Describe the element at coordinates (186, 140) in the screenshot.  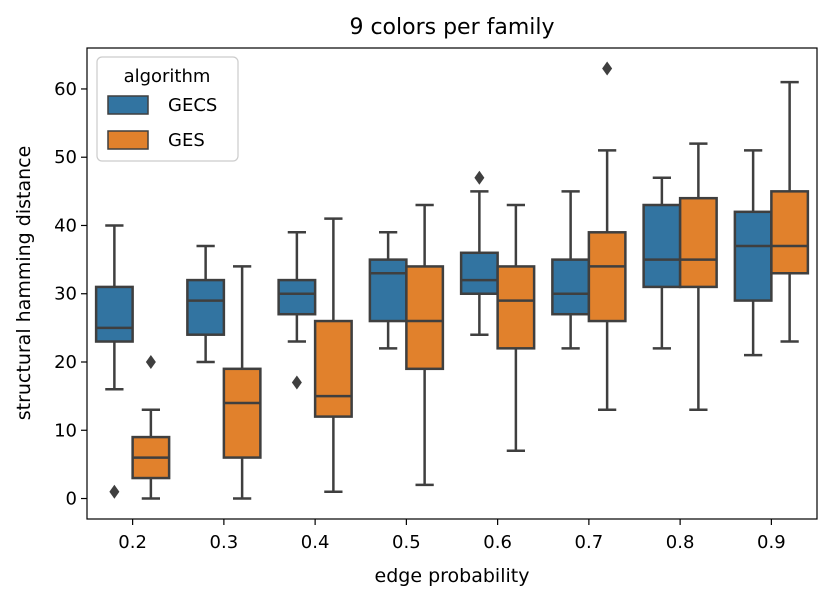
I see `legend-label-ges: GES` at that location.